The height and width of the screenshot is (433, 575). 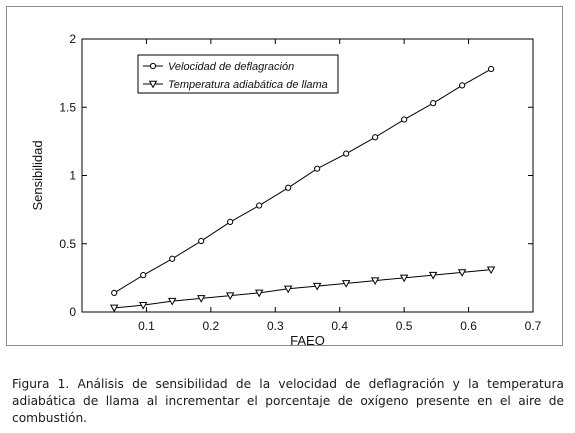 I want to click on x-tick-label: 0.2, so click(x=211, y=326).